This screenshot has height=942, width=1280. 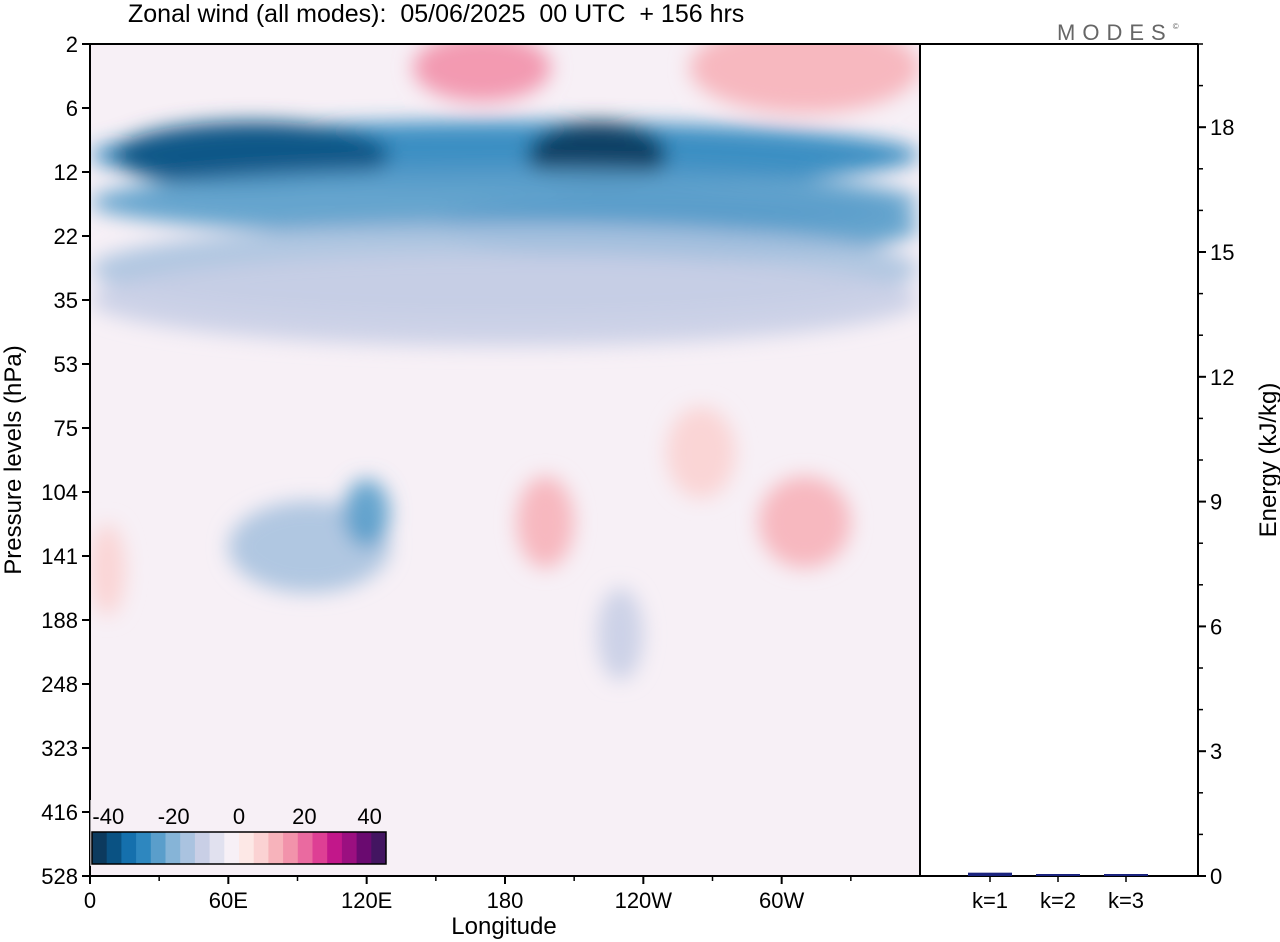 What do you see at coordinates (1222, 127) in the screenshot?
I see `energy-y-tick-label: 18` at bounding box center [1222, 127].